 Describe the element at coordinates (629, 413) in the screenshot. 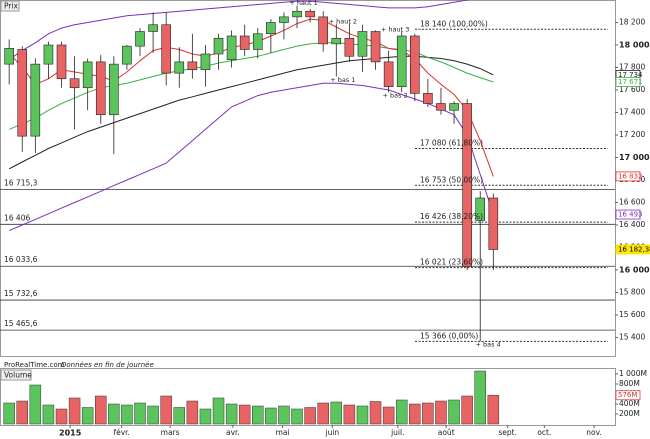

I see `y-tick-label: 200M` at that location.